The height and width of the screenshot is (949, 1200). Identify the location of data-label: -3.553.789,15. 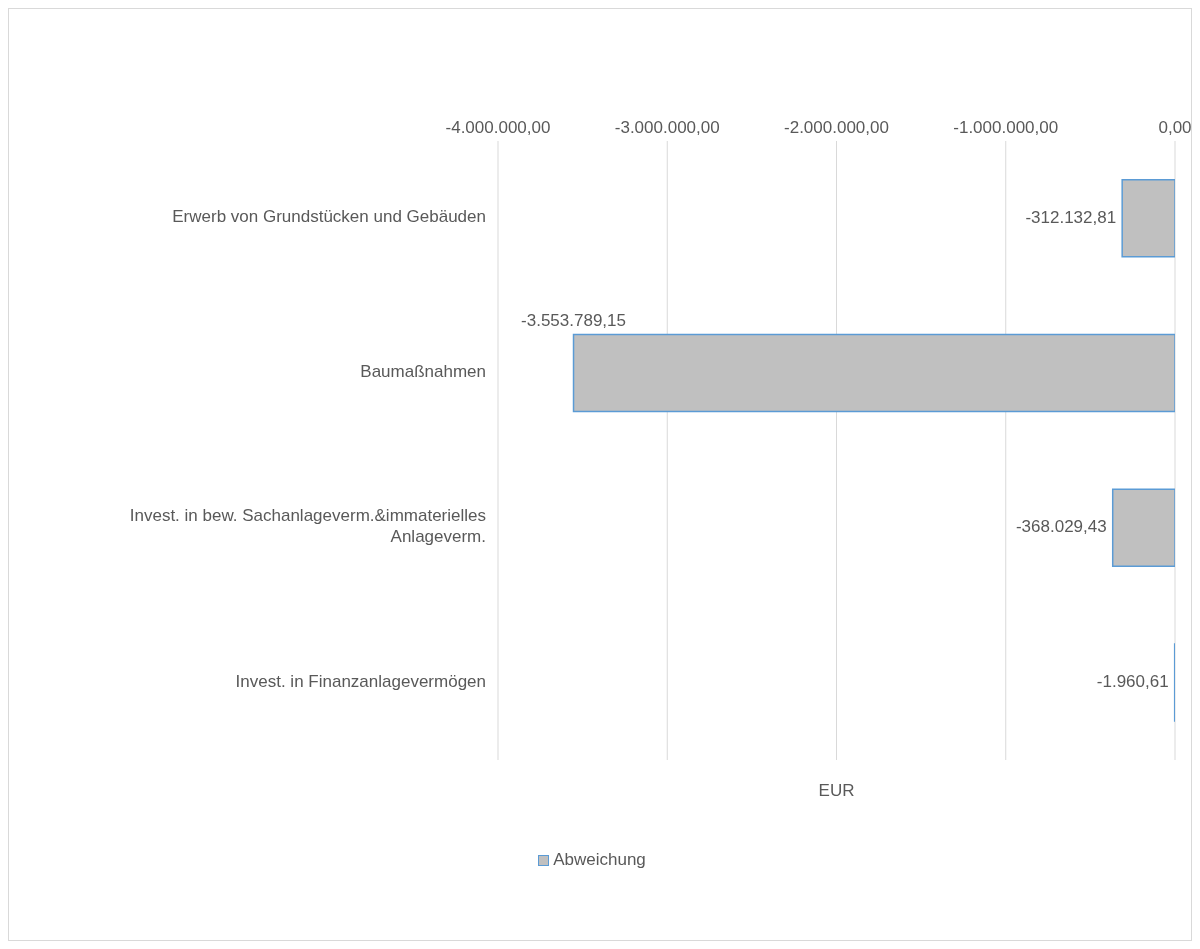
(573, 321).